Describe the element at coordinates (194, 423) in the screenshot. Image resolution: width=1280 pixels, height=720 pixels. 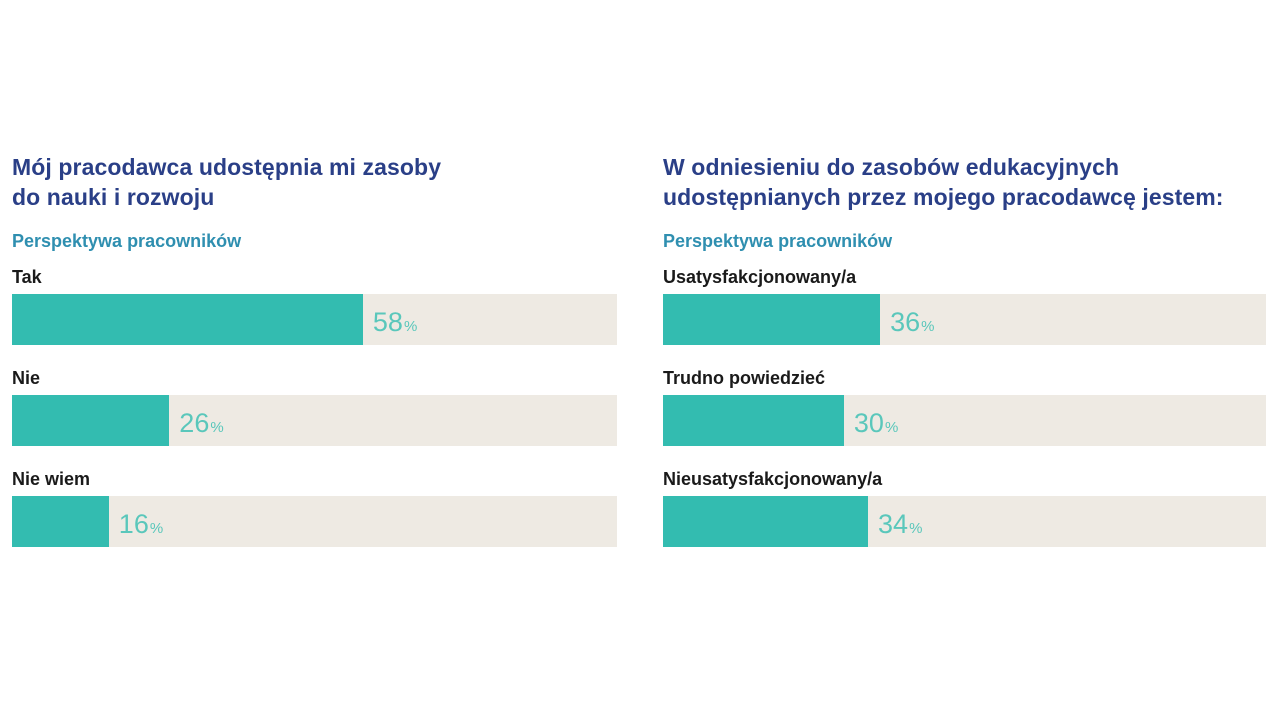
I see `bar-value-number: 26` at that location.